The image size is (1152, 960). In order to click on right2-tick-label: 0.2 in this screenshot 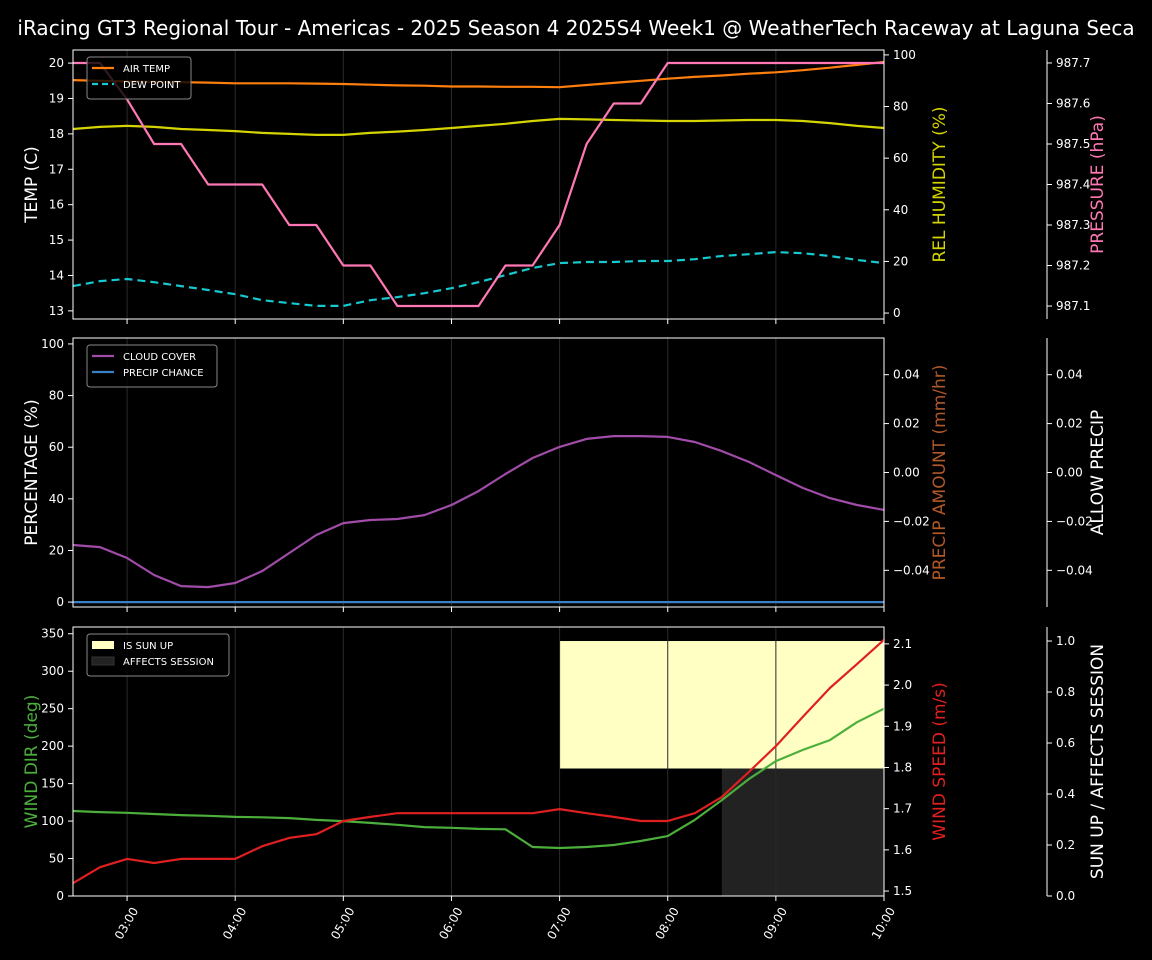, I will do `click(1065, 845)`.